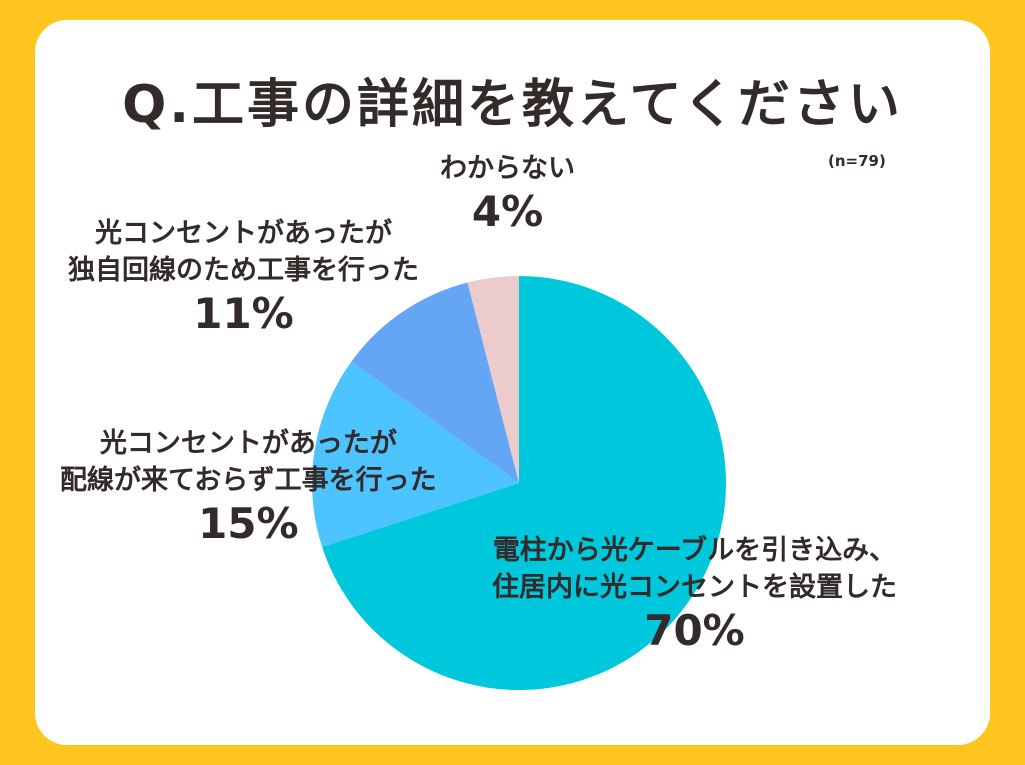  I want to click on label-pole-cable: 電柱から光ケーブルを引き込み、 住居内に光コンセントを設置した 70%, so click(694, 594).